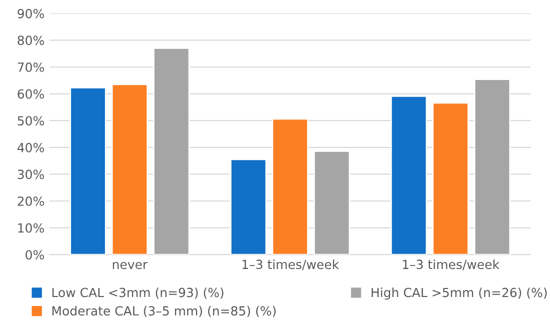 The height and width of the screenshot is (335, 550). What do you see at coordinates (459, 294) in the screenshot?
I see `legend-label: High CAL >5mm (n=26) (%)` at bounding box center [459, 294].